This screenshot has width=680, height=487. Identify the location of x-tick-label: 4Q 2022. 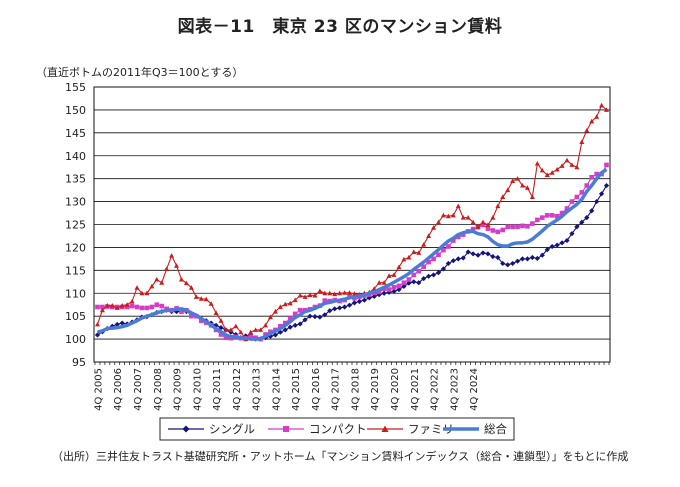
(435, 389).